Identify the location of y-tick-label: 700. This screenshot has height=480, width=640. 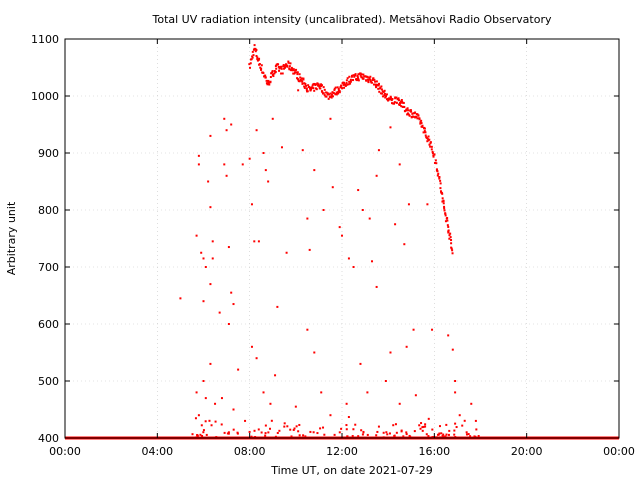
(48, 267).